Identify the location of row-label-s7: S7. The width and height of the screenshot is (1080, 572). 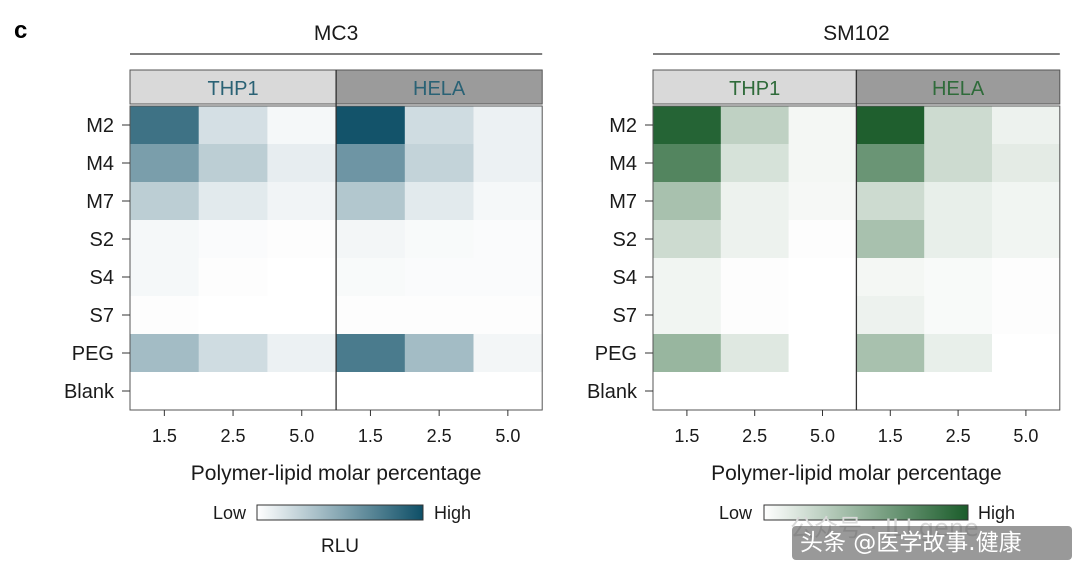
(625, 316).